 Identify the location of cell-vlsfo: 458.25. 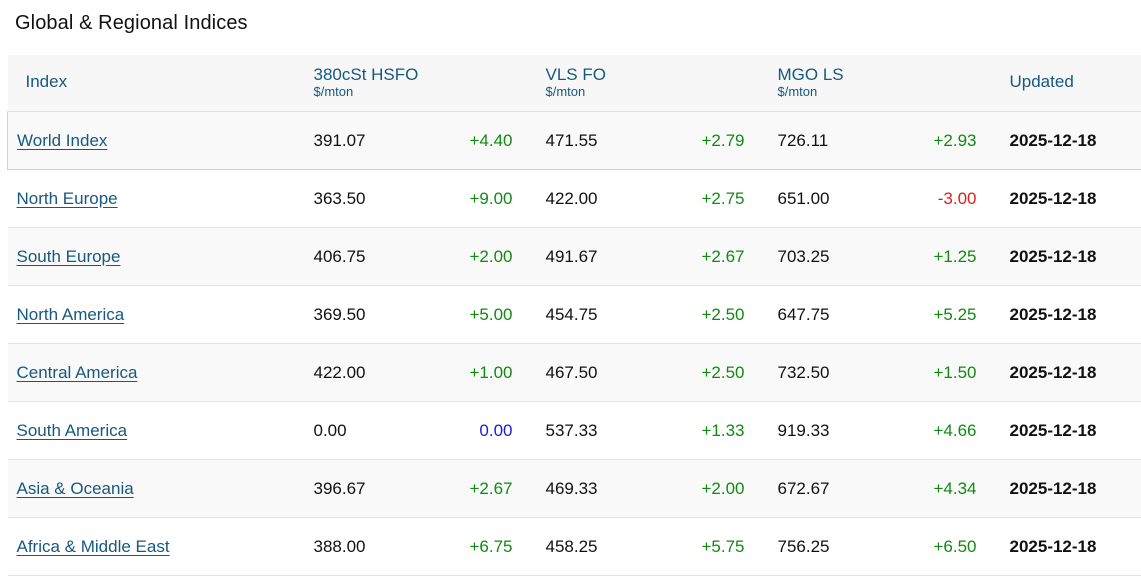
(603, 546).